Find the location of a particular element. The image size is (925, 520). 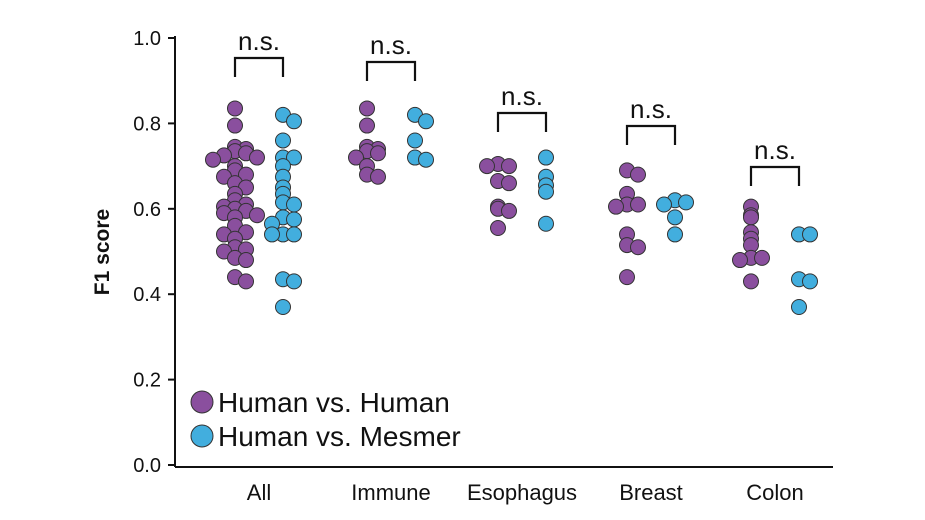

y-axis-title: F1 score is located at coordinates (102, 252).